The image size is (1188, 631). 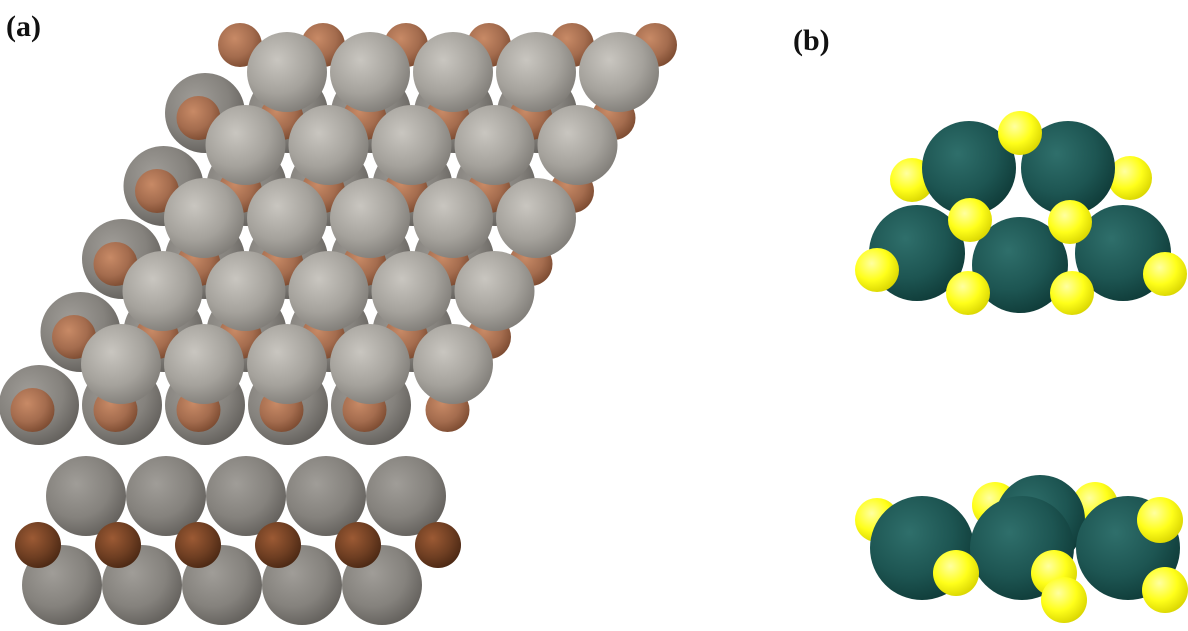 I want to click on panel-b-top-view, so click(x=1021, y=213).